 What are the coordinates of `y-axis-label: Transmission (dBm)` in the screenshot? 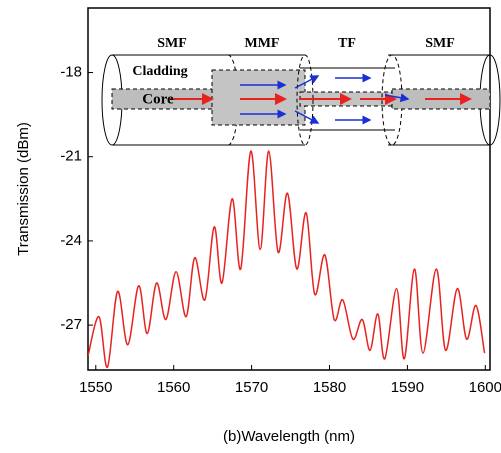 It's located at (23, 189).